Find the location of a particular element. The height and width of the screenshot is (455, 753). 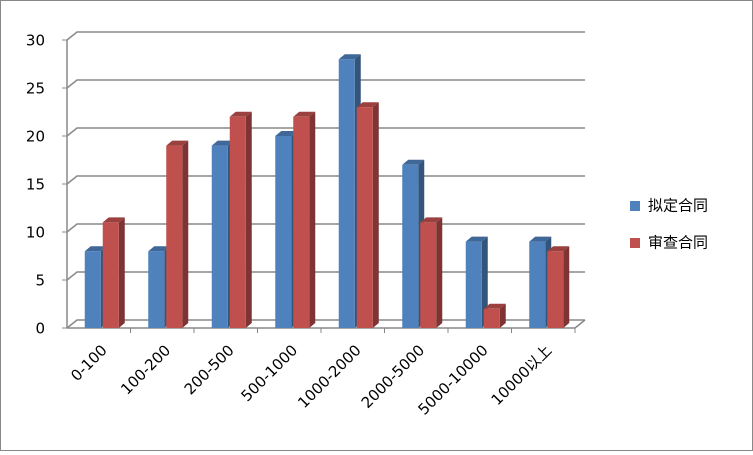

y-tick-label: 25 is located at coordinates (35, 89).